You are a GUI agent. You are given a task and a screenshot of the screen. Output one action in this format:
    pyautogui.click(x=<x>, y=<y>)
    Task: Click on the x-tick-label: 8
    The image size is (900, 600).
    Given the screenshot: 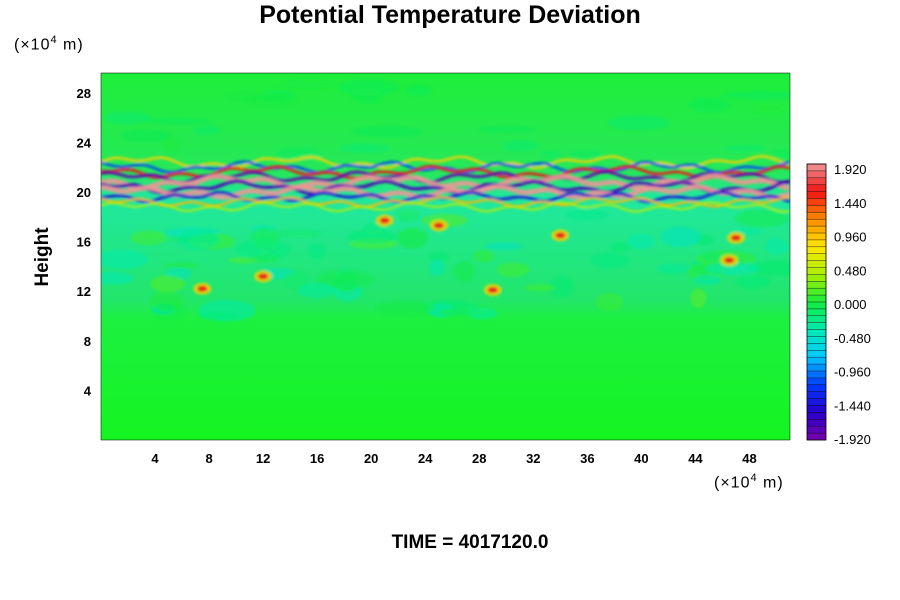 What is the action you would take?
    pyautogui.click(x=208, y=458)
    